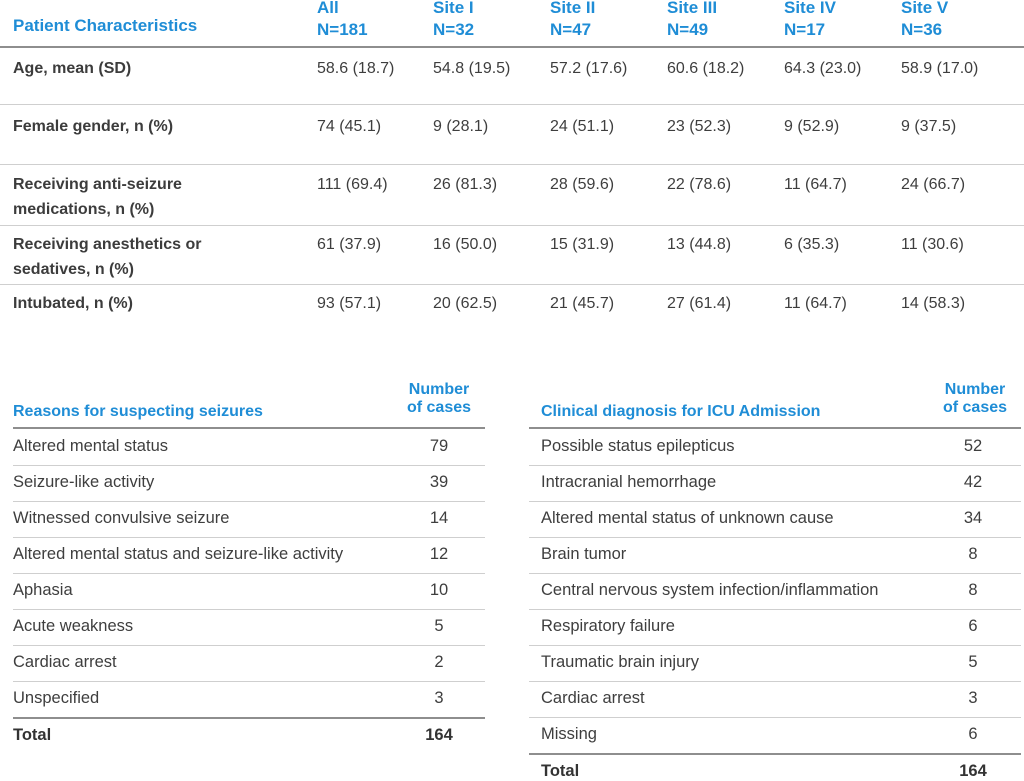 Image resolution: width=1024 pixels, height=781 pixels. What do you see at coordinates (454, 19) in the screenshot?
I see `column-header-site-1: Site I N=32` at bounding box center [454, 19].